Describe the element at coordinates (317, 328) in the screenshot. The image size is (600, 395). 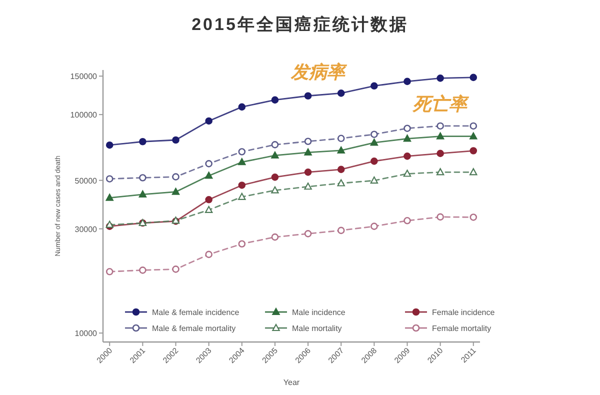
I see `legend-label: Male mortality` at that location.